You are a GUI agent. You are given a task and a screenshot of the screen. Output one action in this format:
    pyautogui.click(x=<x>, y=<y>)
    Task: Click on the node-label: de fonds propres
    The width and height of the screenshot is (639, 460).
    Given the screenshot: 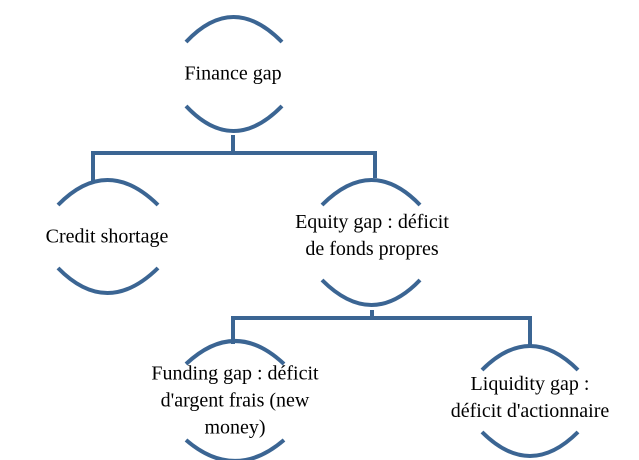 What is the action you would take?
    pyautogui.click(x=372, y=249)
    